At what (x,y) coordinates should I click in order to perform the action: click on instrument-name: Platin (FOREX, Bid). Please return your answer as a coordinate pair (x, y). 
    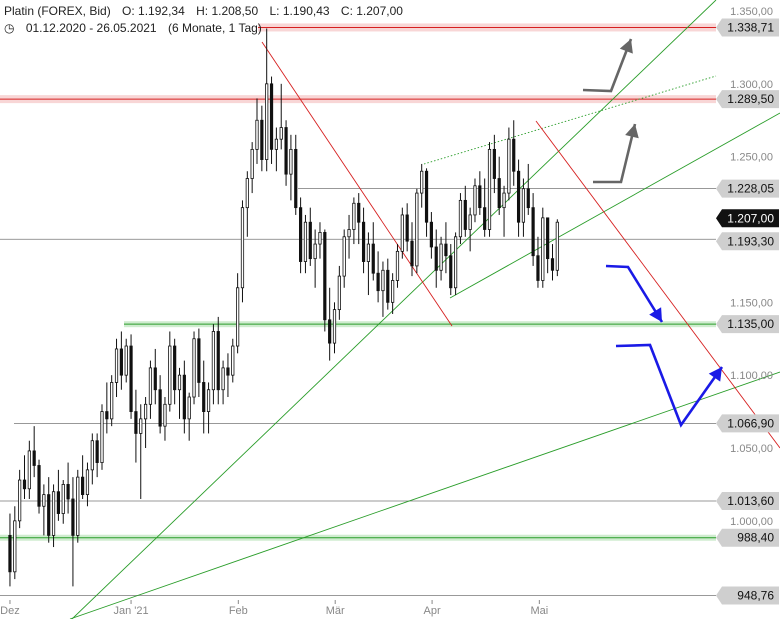
    Looking at the image, I should click on (57, 11).